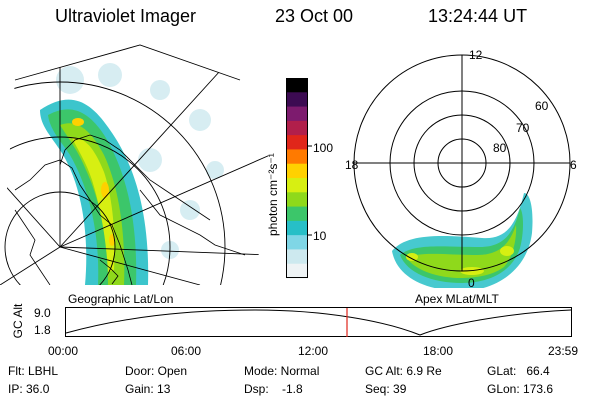 This screenshot has height=400, width=600. What do you see at coordinates (121, 299) in the screenshot?
I see `geographic-panel-label: Geographic Lat/Lon` at bounding box center [121, 299].